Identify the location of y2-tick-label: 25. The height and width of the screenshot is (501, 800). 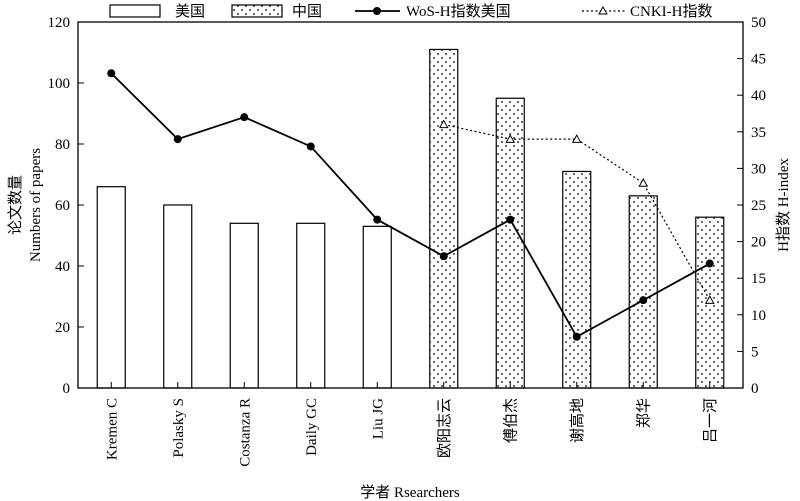
(758, 206).